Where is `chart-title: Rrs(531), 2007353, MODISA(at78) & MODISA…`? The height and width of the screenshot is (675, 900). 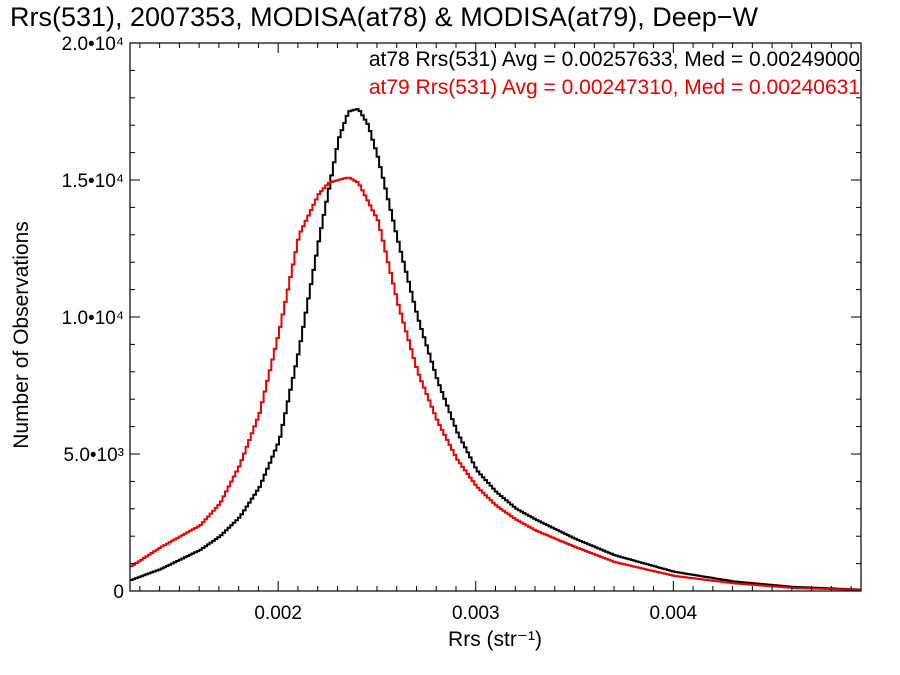 chart-title: Rrs(531), 2007353, MODISA(at78) & MODISA… is located at coordinates (384, 17).